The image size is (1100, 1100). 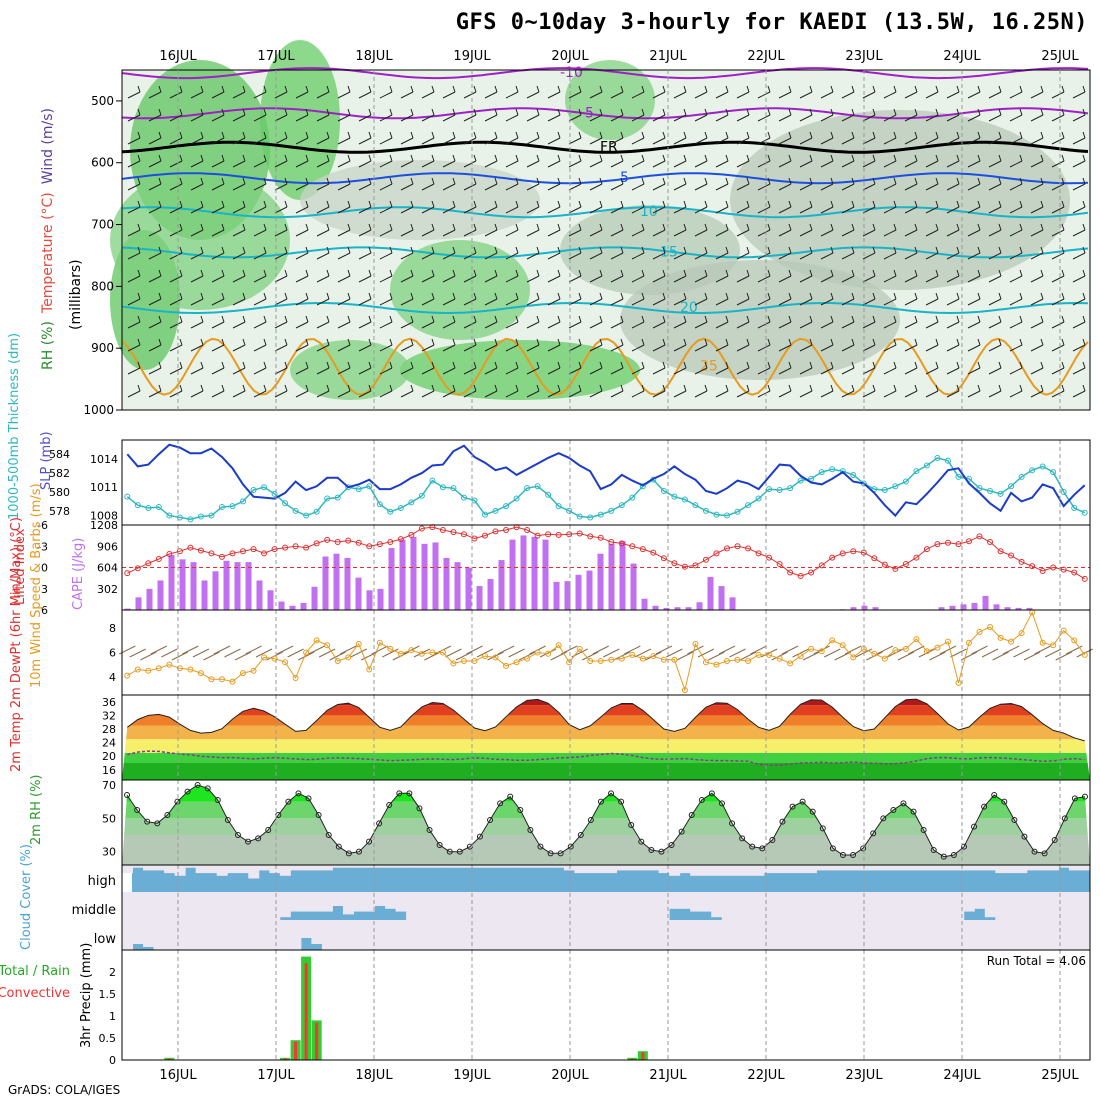 What do you see at coordinates (76, 294) in the screenshot?
I see `profile-ylabel-sub: (millibars)` at bounding box center [76, 294].